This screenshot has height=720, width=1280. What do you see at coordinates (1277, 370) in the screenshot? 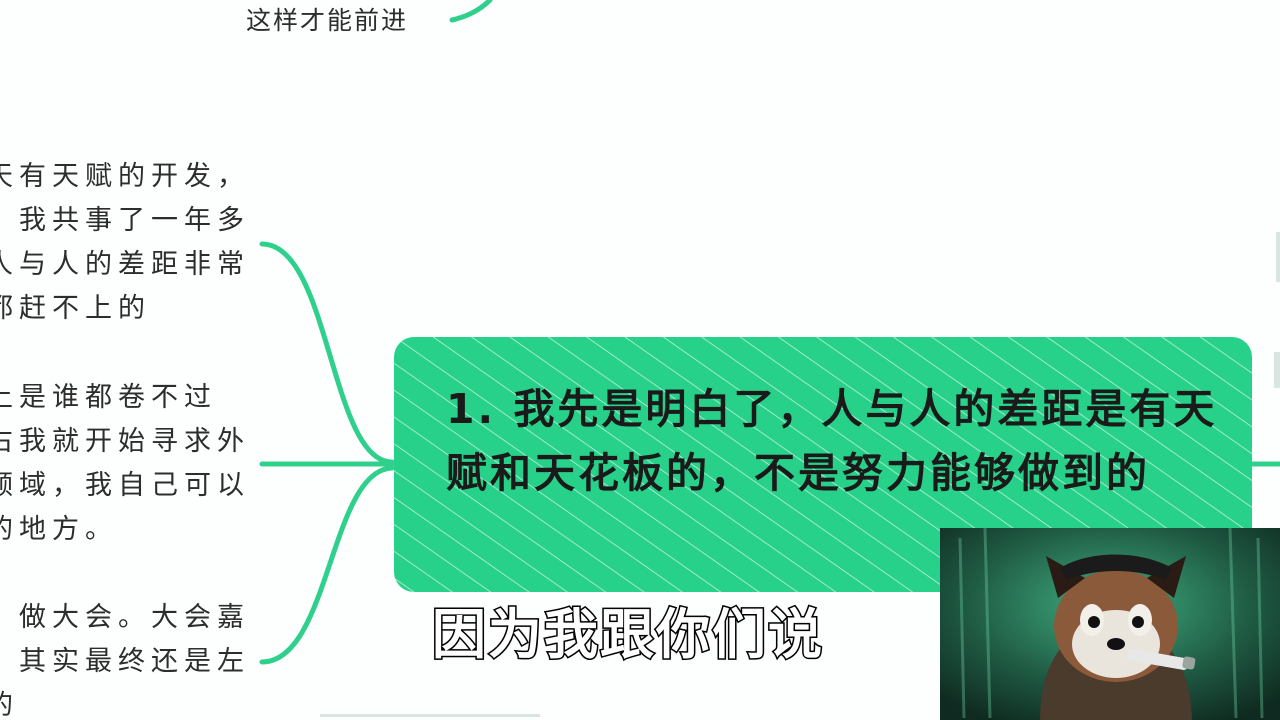
I see `edge-mark-right-mid` at bounding box center [1277, 370].